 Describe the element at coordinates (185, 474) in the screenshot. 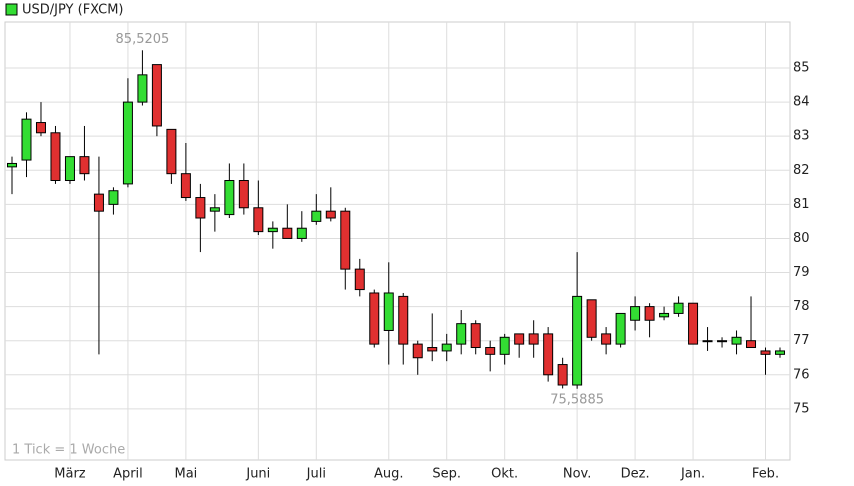

I see `x-tick-label: Mai` at that location.